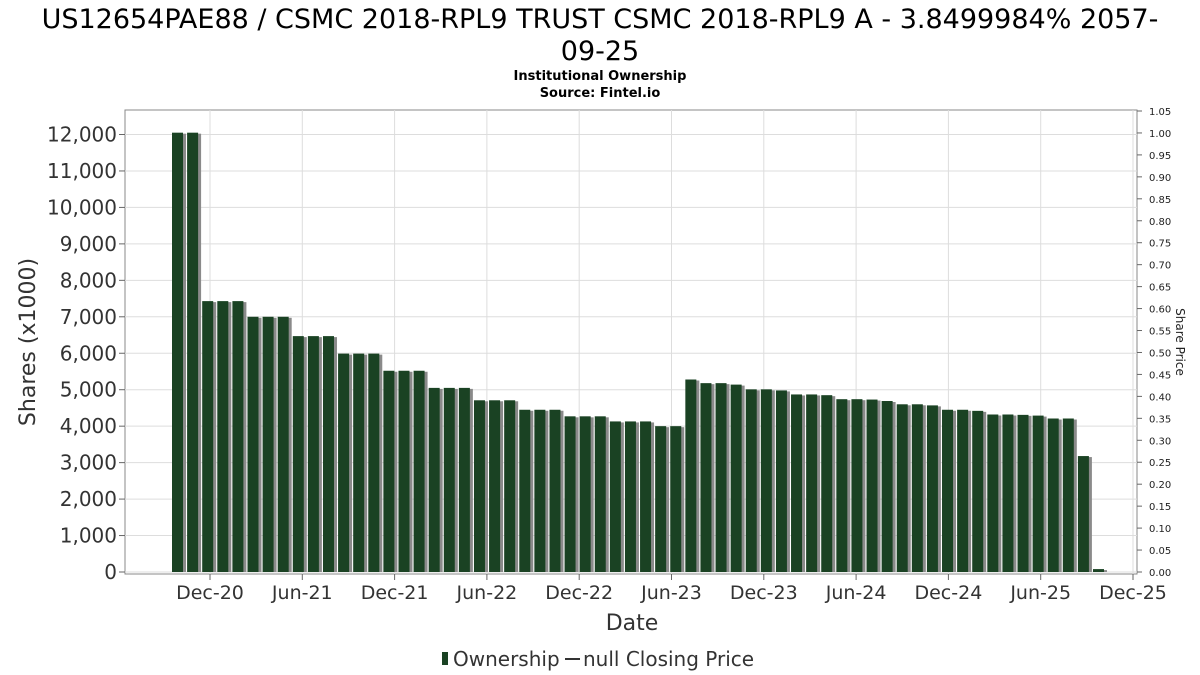  I want to click on y-tick-label: 6,000, so click(88, 353).